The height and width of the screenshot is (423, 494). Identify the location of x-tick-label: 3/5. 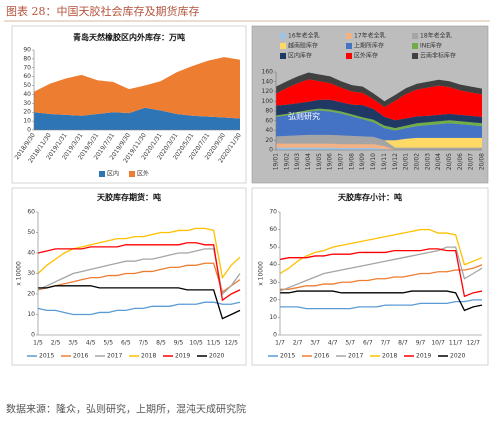
(73, 343).